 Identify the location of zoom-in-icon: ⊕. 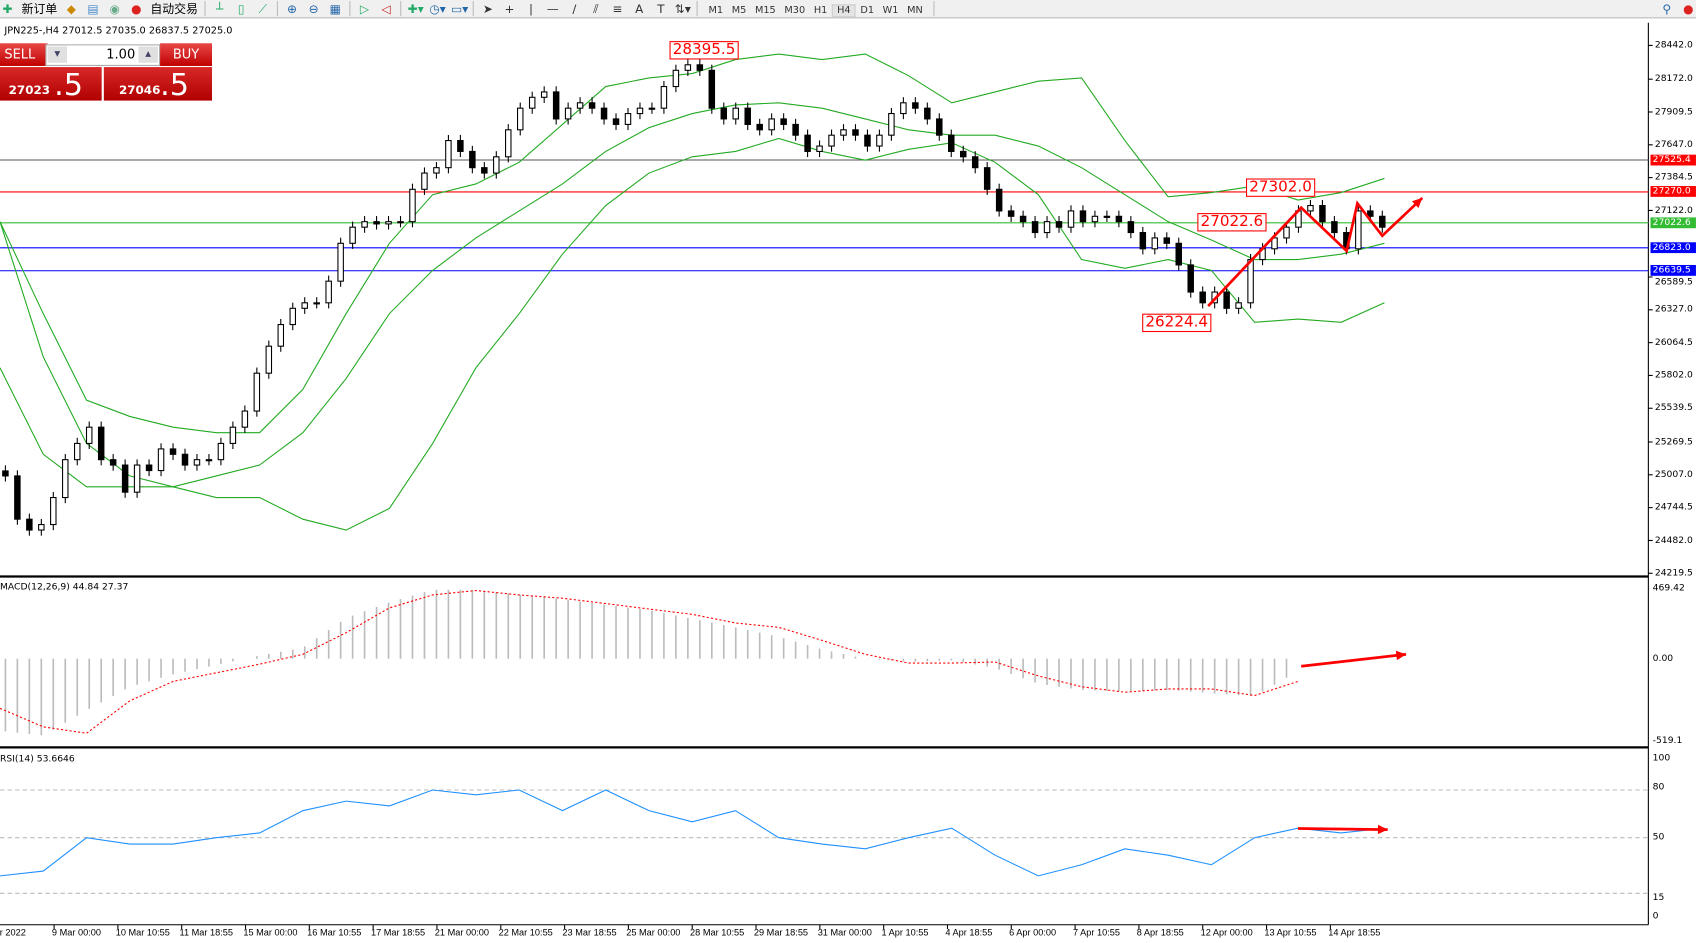
(292, 8).